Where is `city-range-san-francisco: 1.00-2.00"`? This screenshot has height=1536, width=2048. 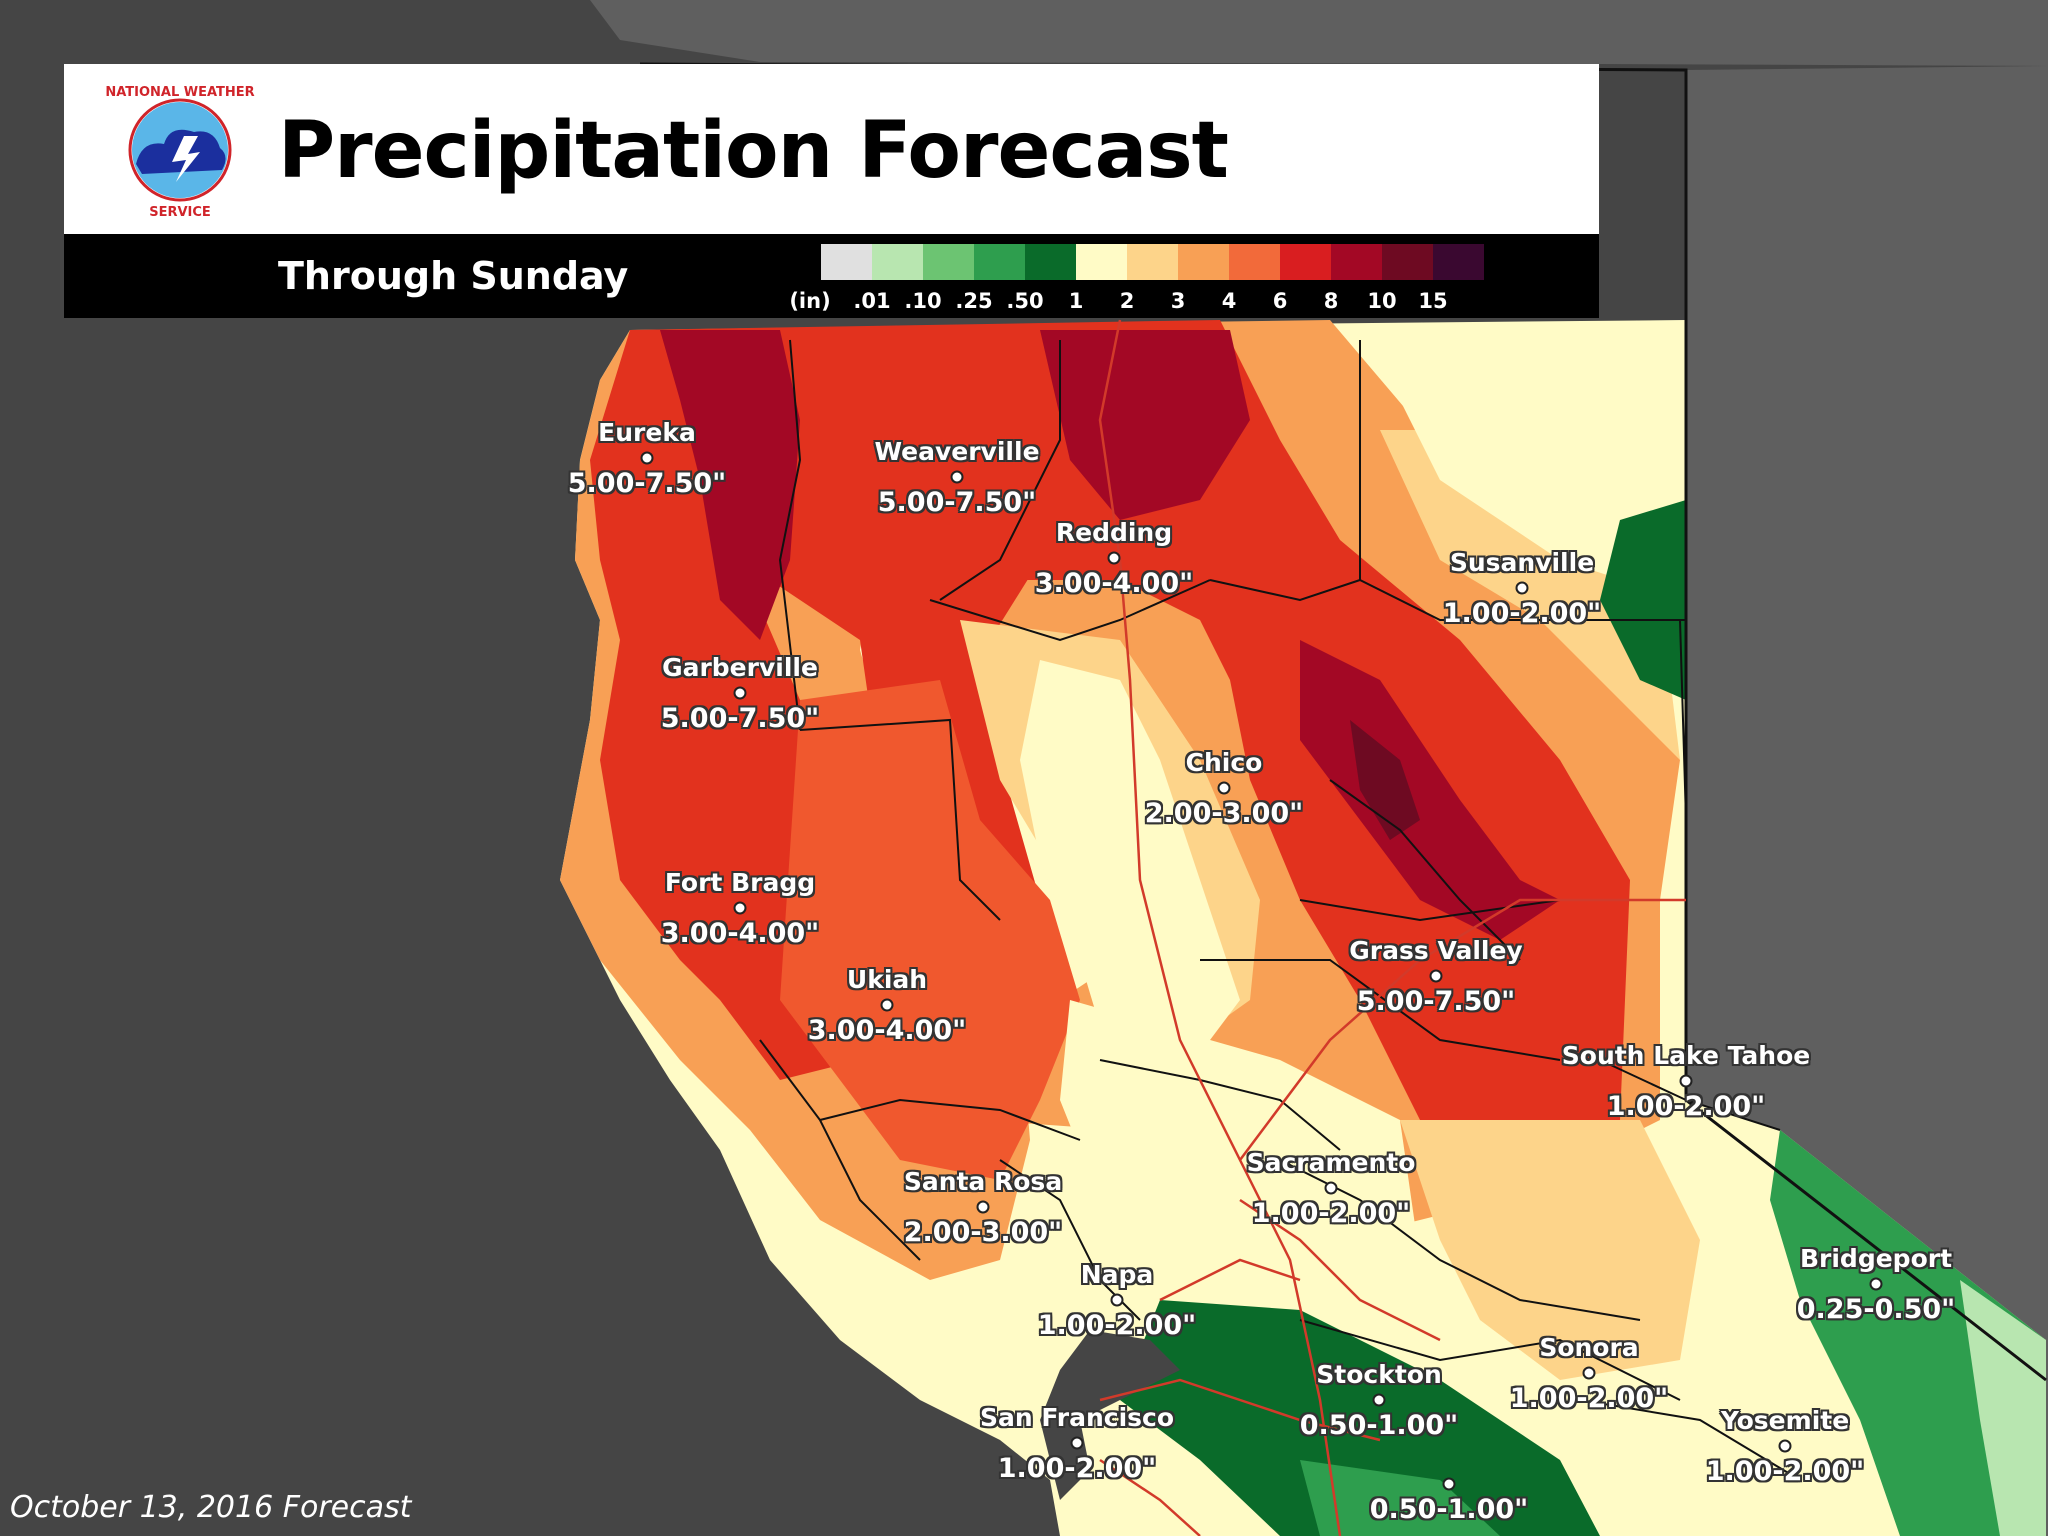 city-range-san-francisco: 1.00-2.00" is located at coordinates (1077, 1468).